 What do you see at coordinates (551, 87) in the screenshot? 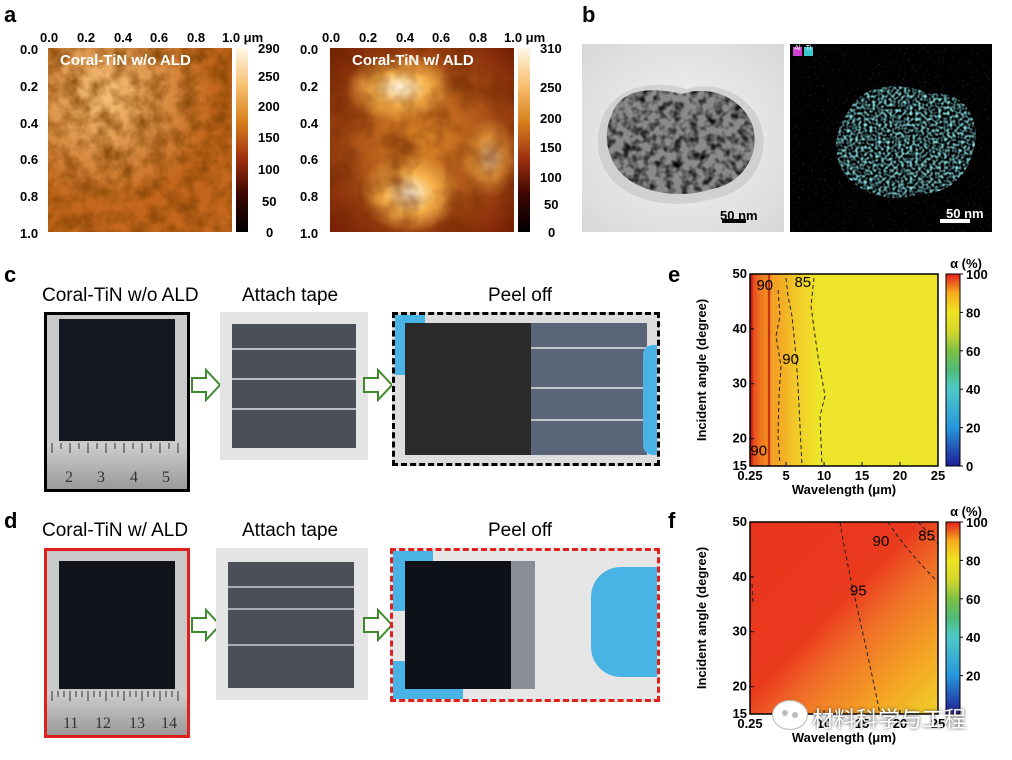
I see `afm-right-cbar-tick: 250` at bounding box center [551, 87].